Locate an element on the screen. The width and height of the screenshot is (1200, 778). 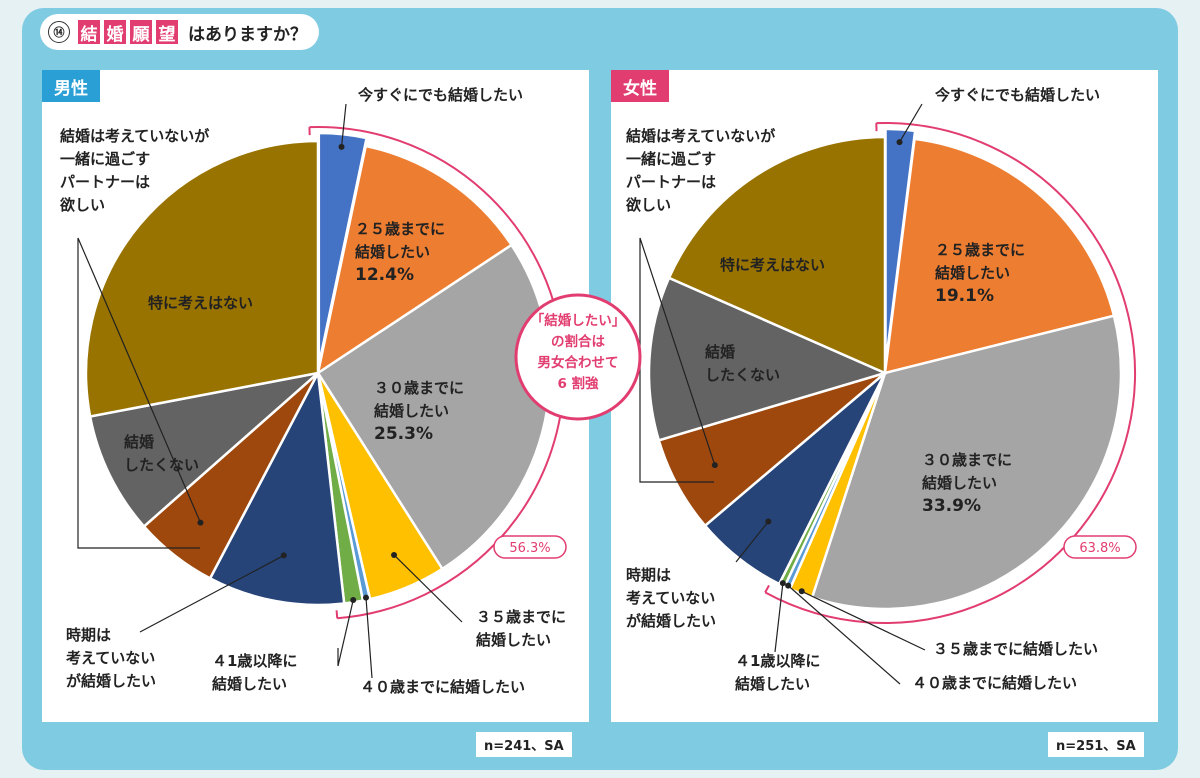
slice-label: ２５歳までに結婚したい 19.1% is located at coordinates (980, 273).